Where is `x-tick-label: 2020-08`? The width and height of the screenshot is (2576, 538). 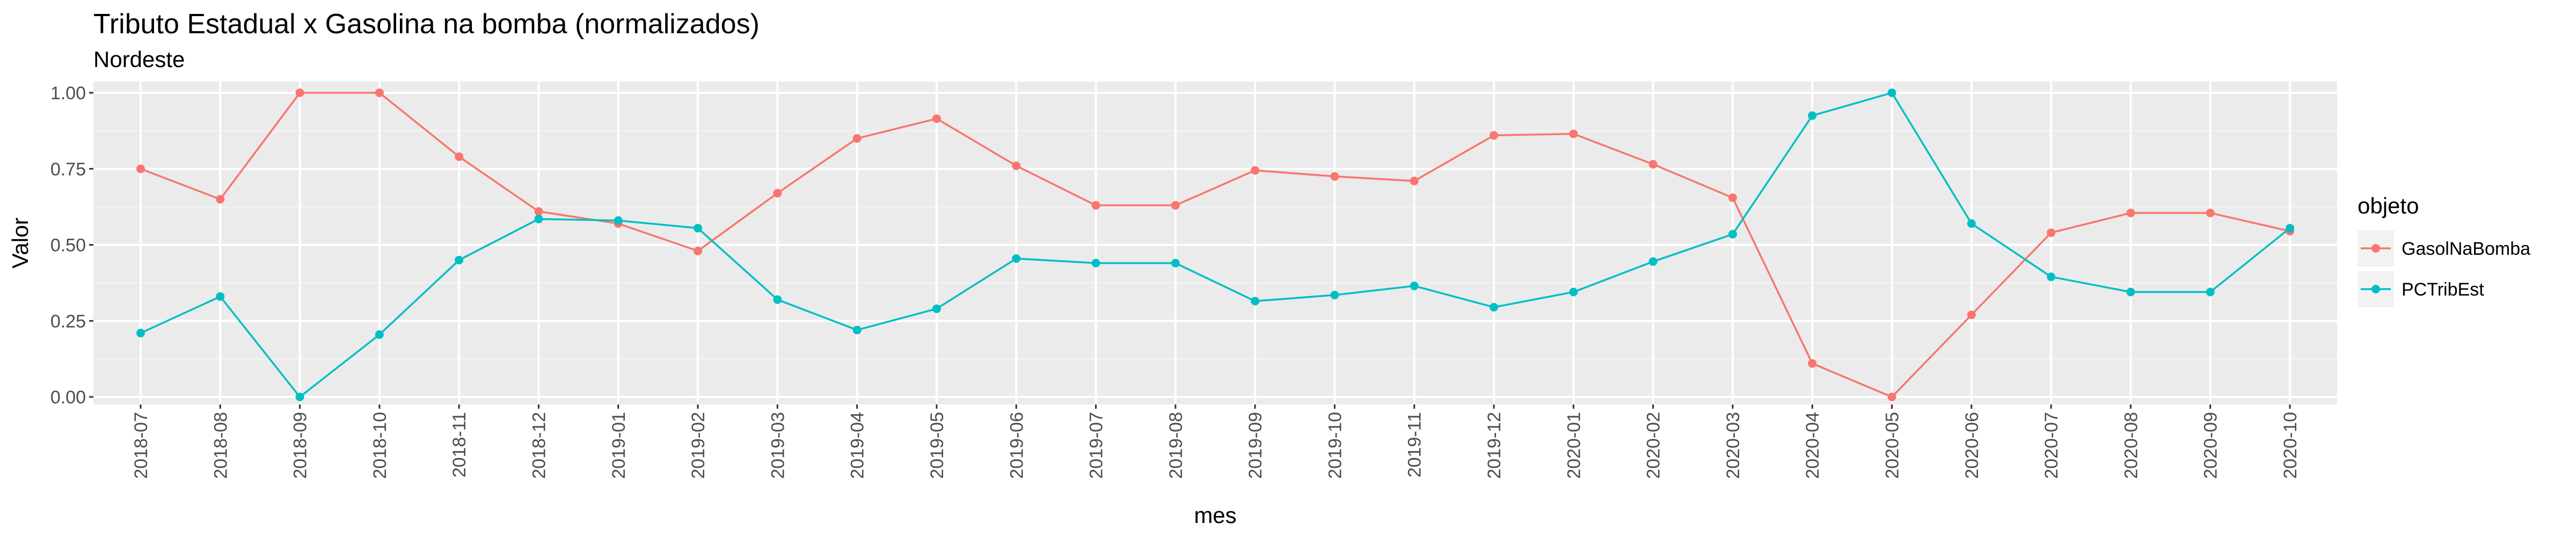
x-tick-label: 2020-08 is located at coordinates (2131, 446).